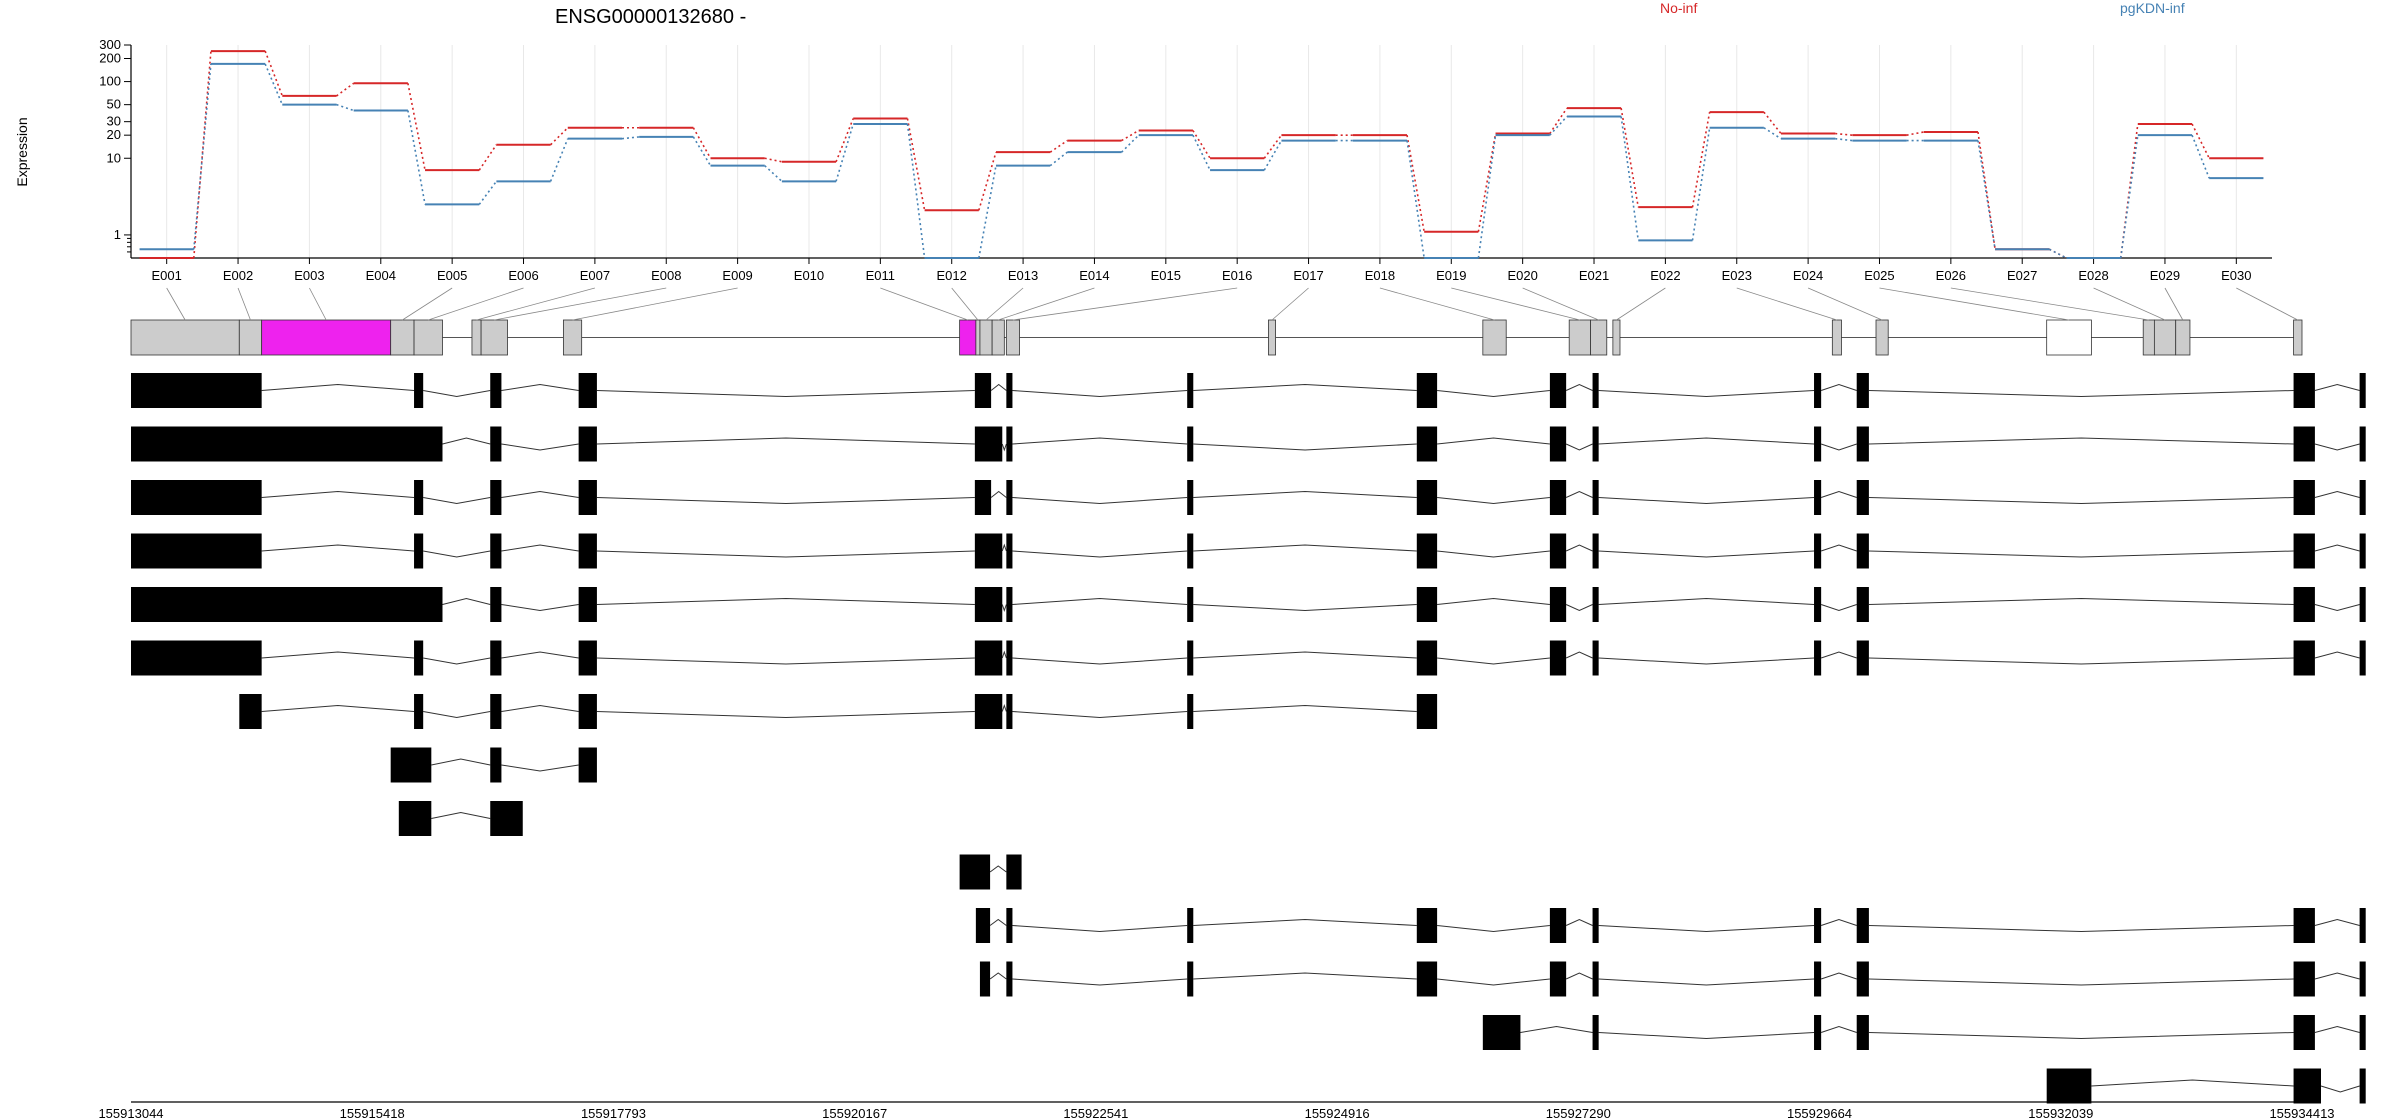 The height and width of the screenshot is (1120, 2400). I want to click on x-tick-label: E030, so click(2236, 275).